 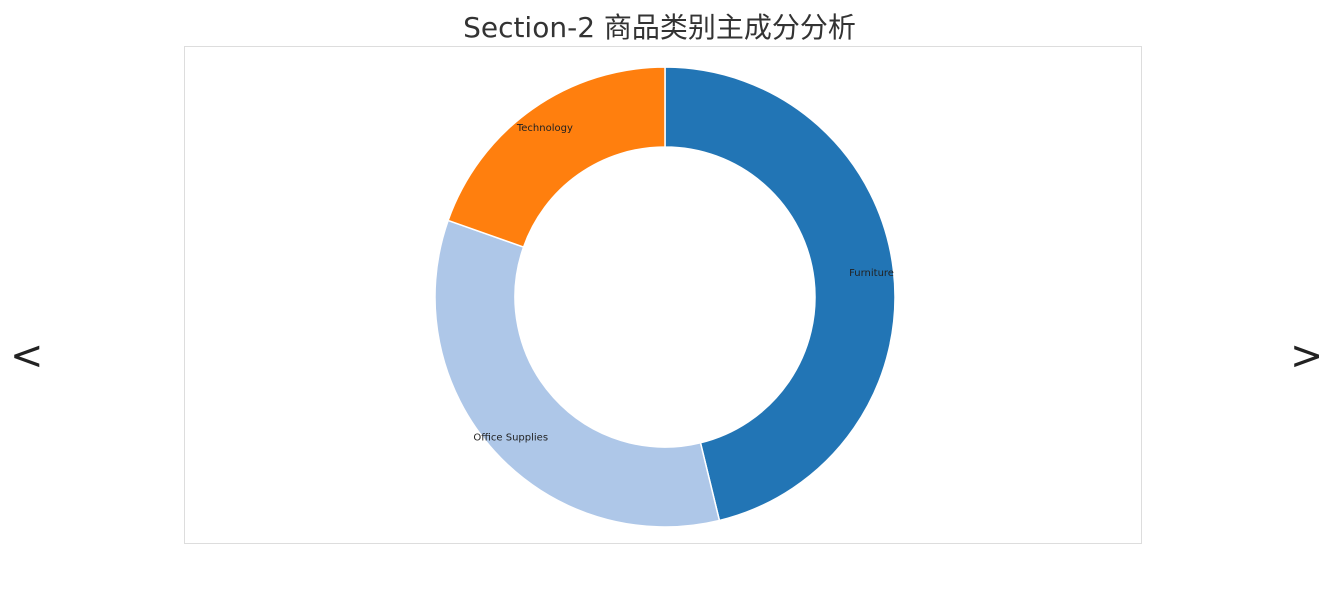 I want to click on slice-label-office-supplies: Office Supplies, so click(x=510, y=438).